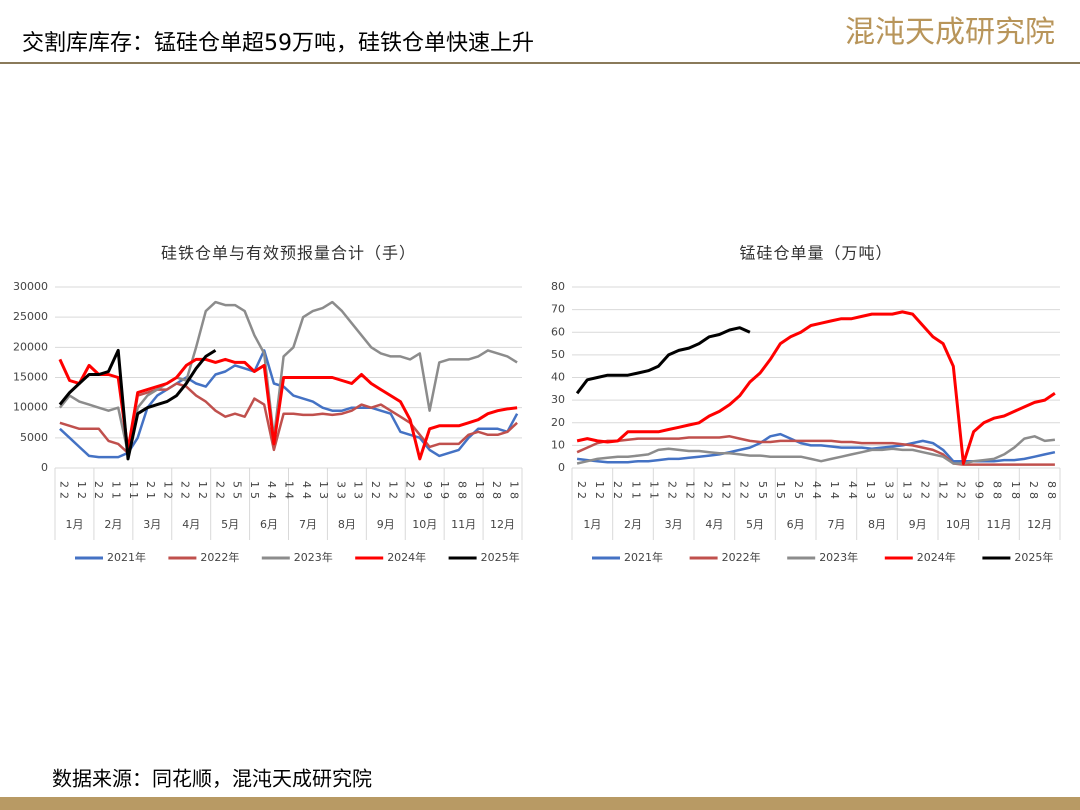 Image resolution: width=1080 pixels, height=810 pixels. Describe the element at coordinates (592, 524) in the screenshot. I see `x-group-label: 1月` at that location.